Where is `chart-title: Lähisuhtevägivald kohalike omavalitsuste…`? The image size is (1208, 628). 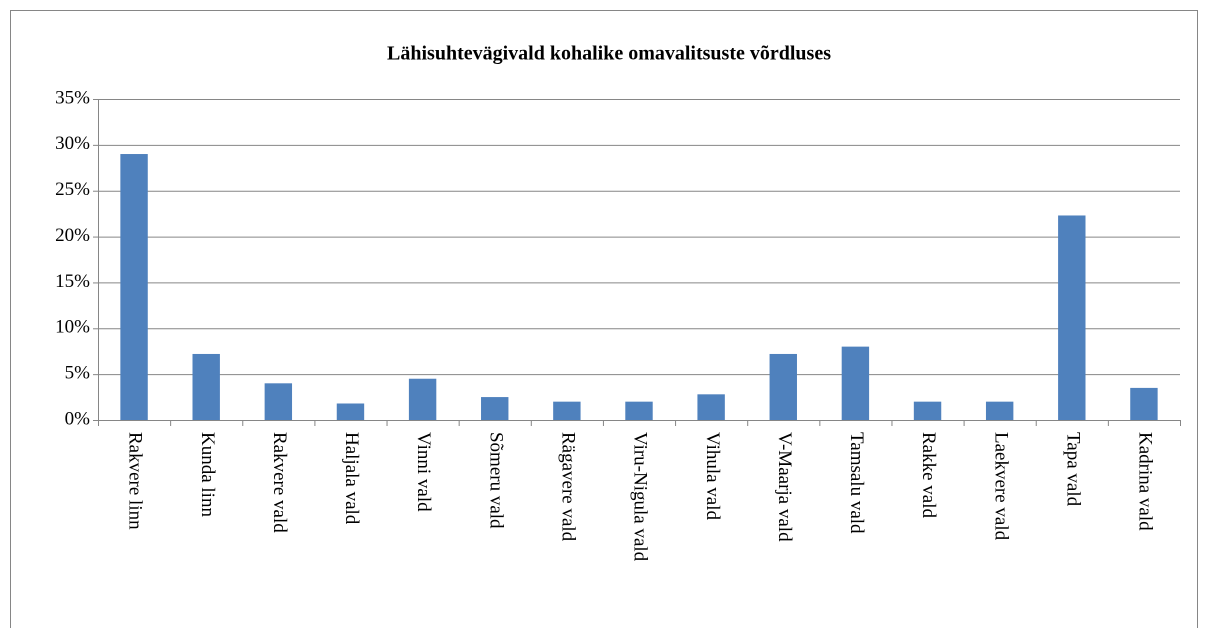
chart-title: Lähisuhtevägivald kohalike omavalitsuste… is located at coordinates (609, 54).